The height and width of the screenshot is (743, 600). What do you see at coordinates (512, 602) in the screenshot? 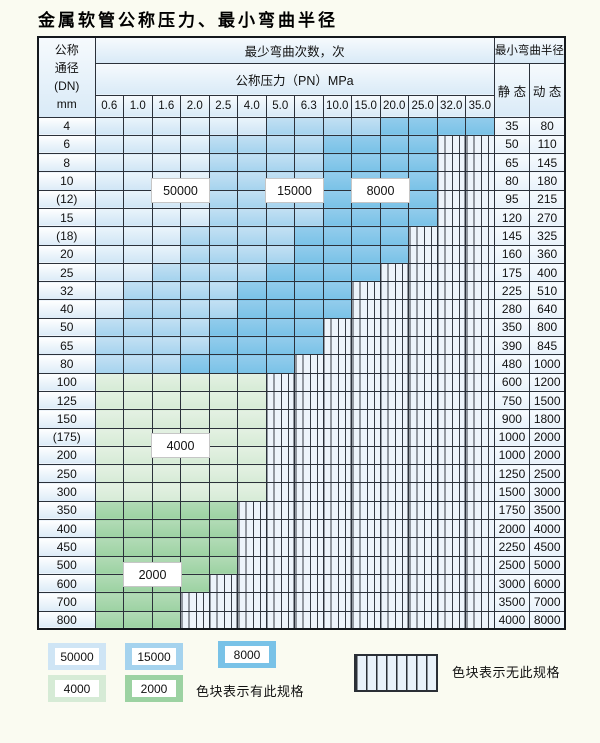
I see `static-radius-cell: 3500` at bounding box center [512, 602].